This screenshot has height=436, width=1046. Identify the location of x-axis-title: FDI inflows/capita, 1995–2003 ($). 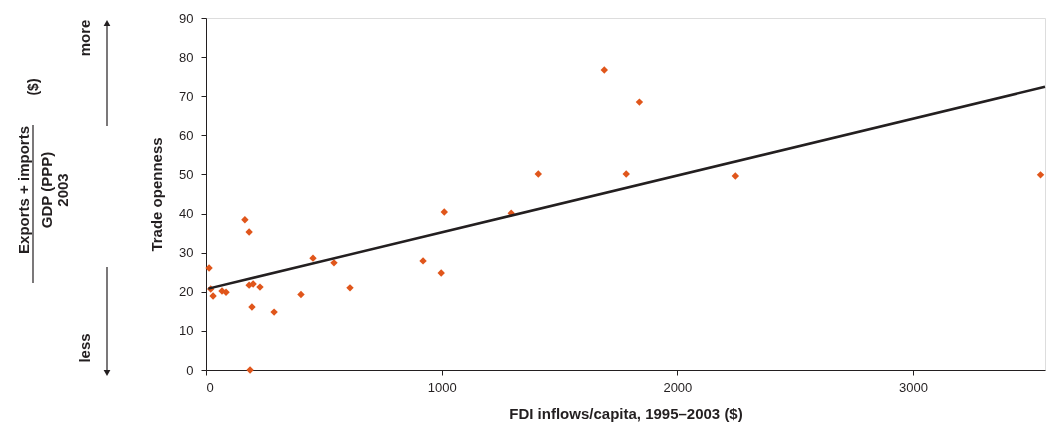
(626, 413).